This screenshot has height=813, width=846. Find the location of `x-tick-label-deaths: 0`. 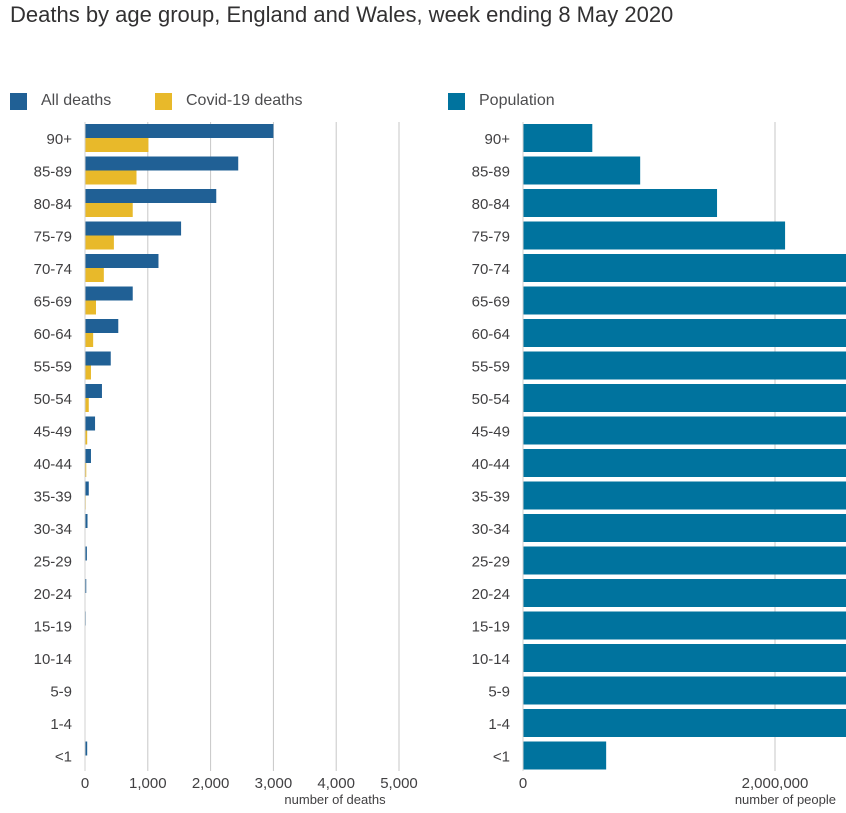

x-tick-label-deaths: 0 is located at coordinates (85, 783).